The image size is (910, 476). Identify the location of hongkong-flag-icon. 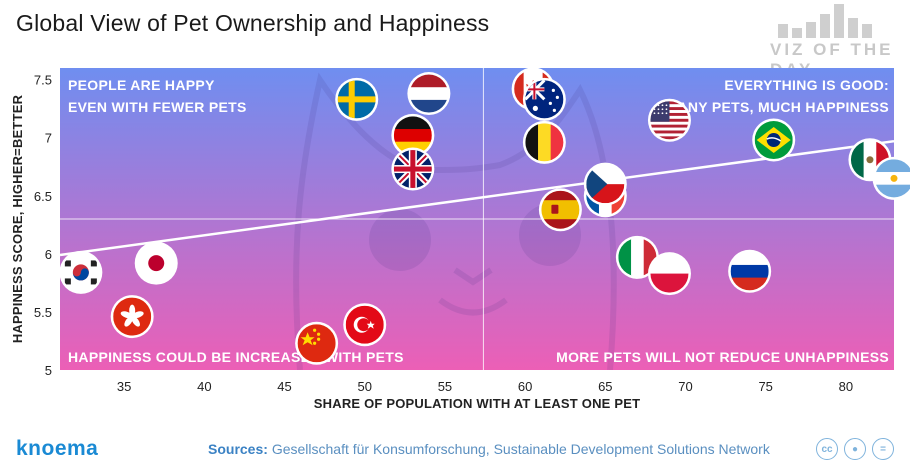
(132, 316).